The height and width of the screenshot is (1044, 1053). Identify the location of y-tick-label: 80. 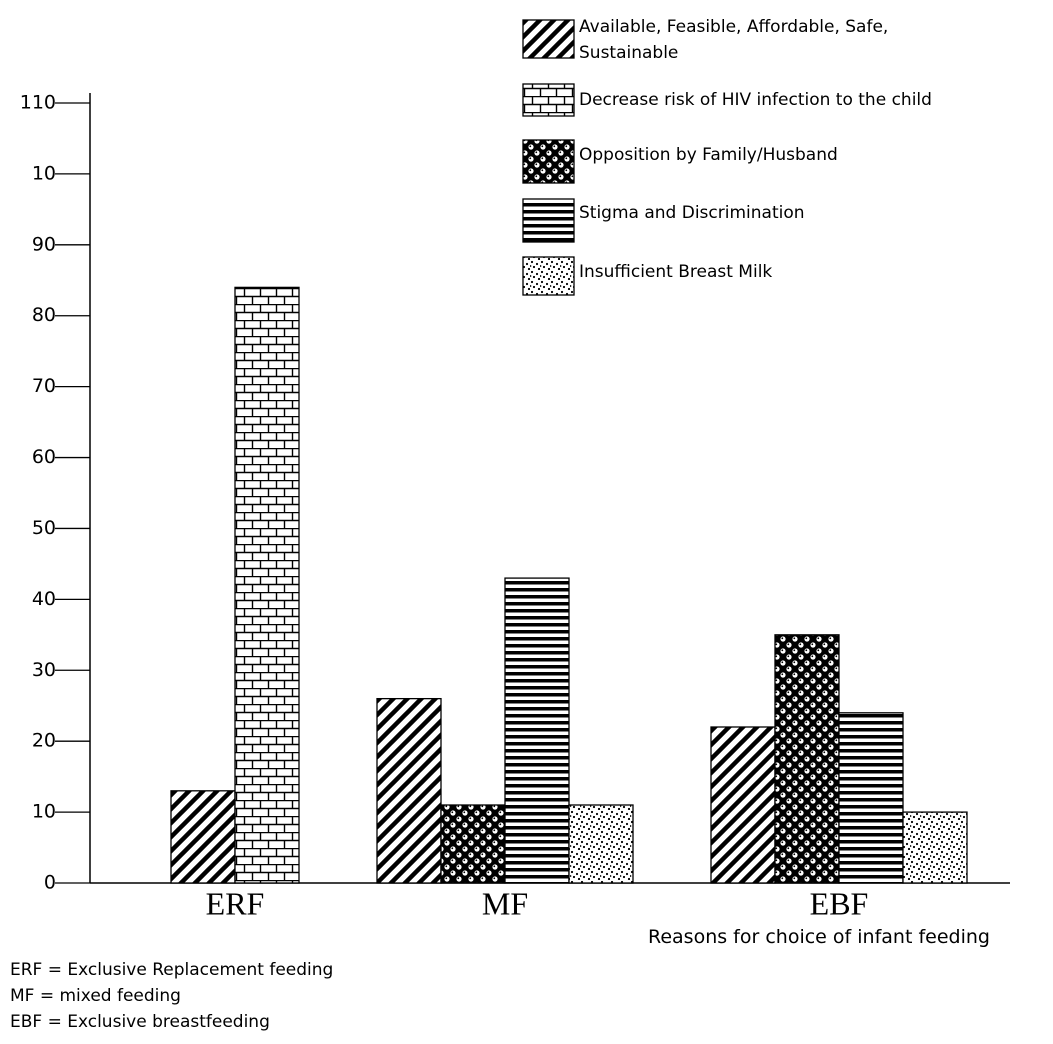
(44, 315).